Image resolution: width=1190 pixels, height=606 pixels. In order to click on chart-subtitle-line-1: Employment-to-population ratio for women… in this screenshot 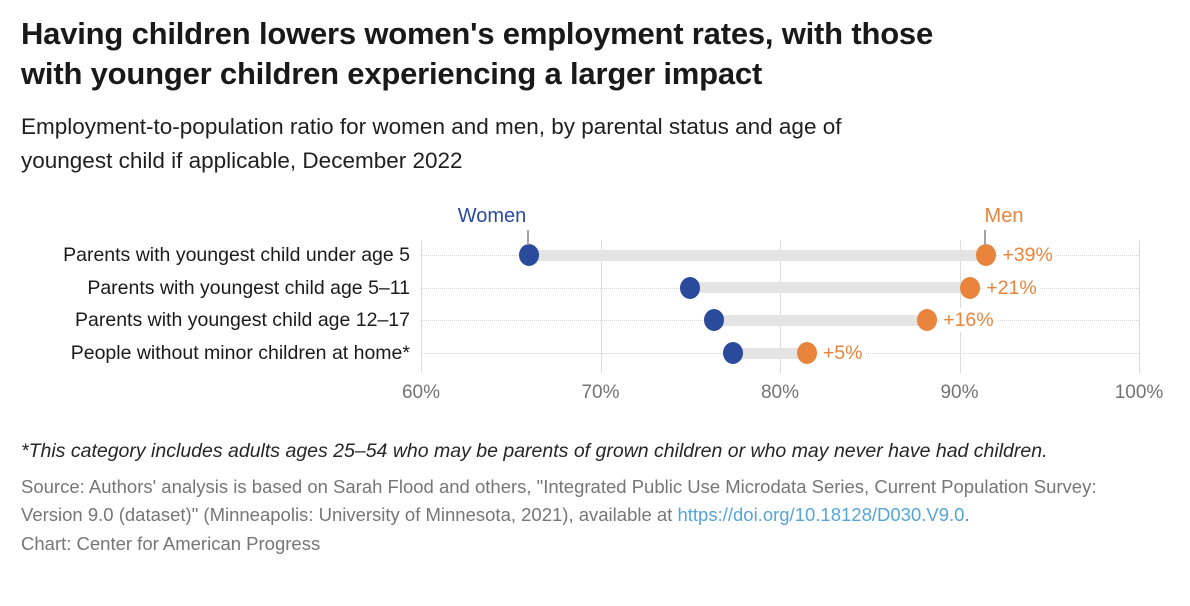, I will do `click(431, 126)`.